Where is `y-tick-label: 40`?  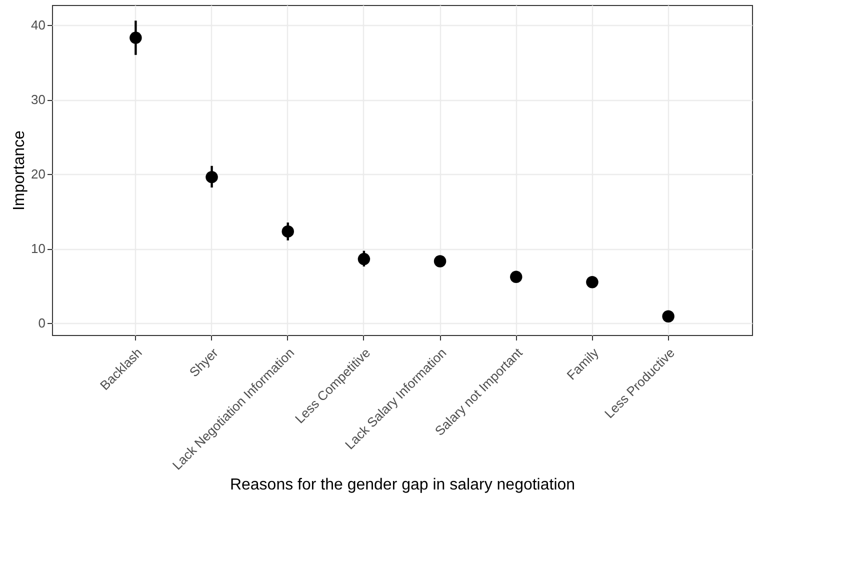
y-tick-label: 40 is located at coordinates (38, 25).